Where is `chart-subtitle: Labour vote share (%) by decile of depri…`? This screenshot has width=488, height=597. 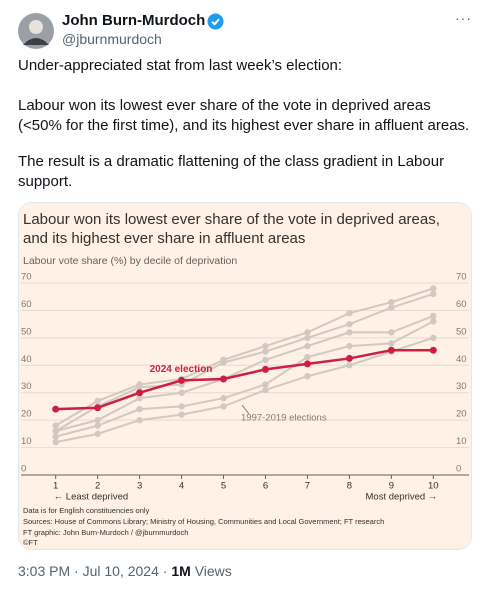
chart-subtitle: Labour vote share (%) by decile of depri… is located at coordinates (130, 261).